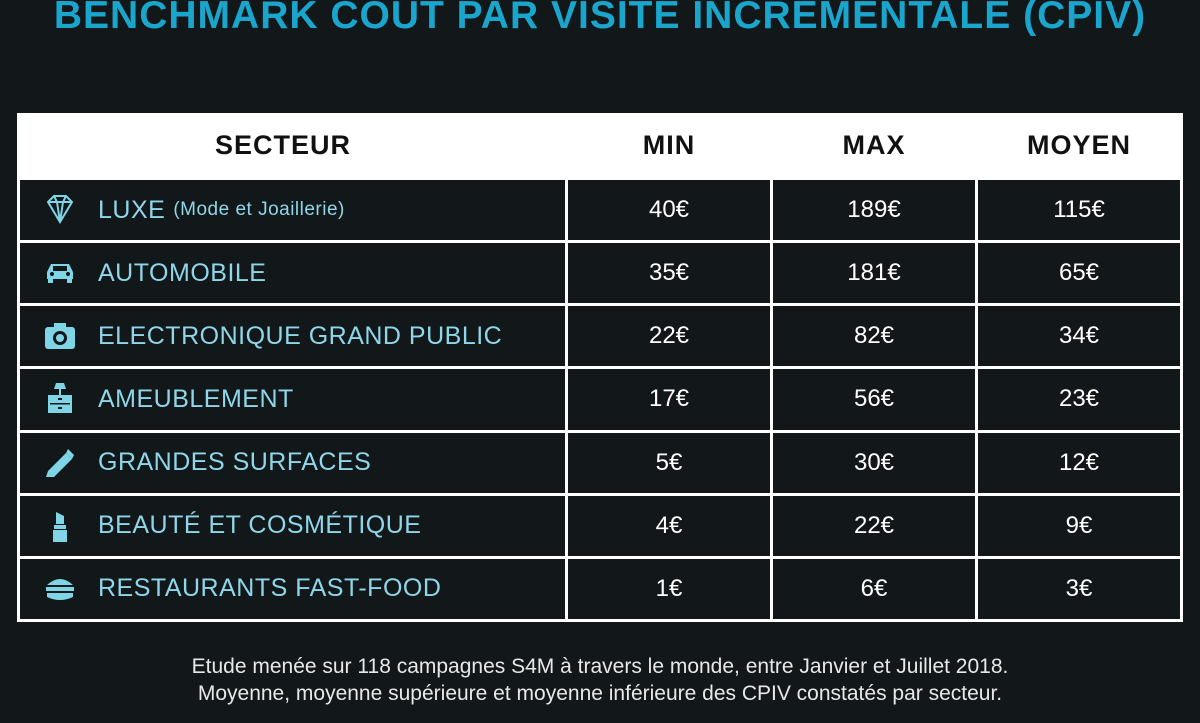 This screenshot has height=723, width=1200. What do you see at coordinates (669, 273) in the screenshot?
I see `value-cell: 35€` at bounding box center [669, 273].